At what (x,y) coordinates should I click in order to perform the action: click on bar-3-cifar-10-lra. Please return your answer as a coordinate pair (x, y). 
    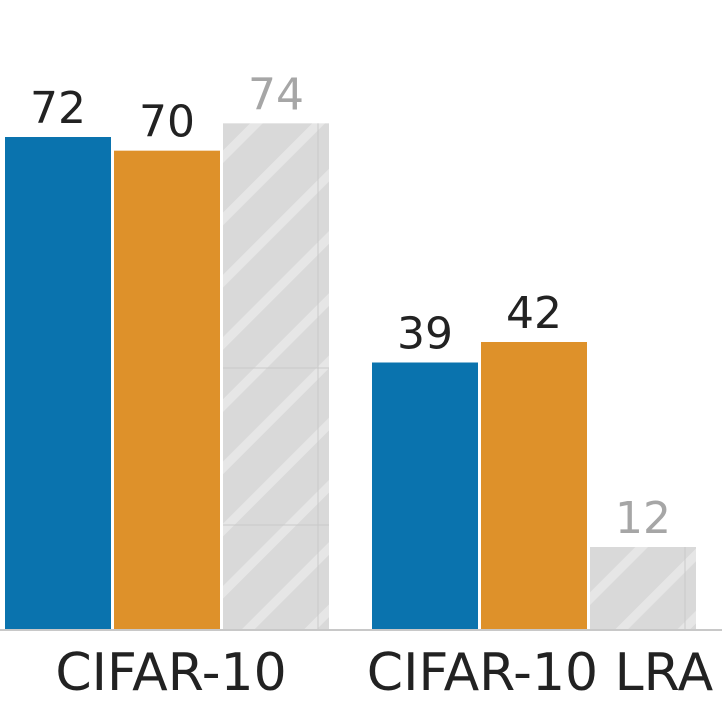
    Looking at the image, I should click on (643, 588).